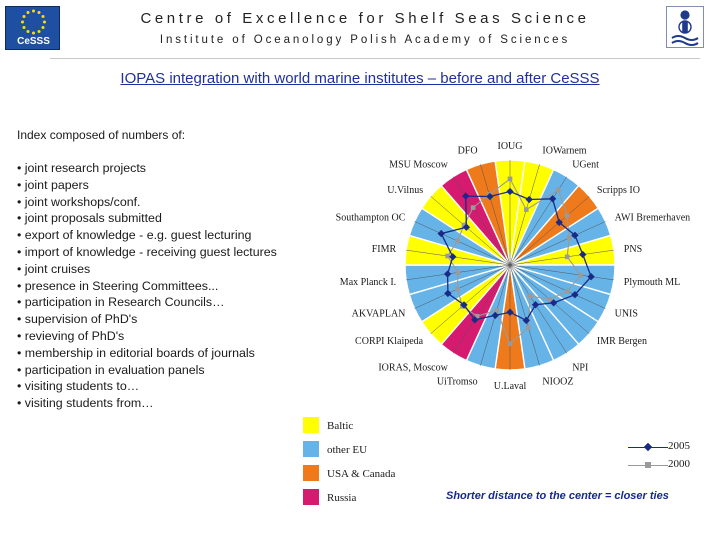 The height and width of the screenshot is (540, 720). Describe the element at coordinates (147, 319) in the screenshot. I see `index-component-item: supervision of PhD's` at that location.